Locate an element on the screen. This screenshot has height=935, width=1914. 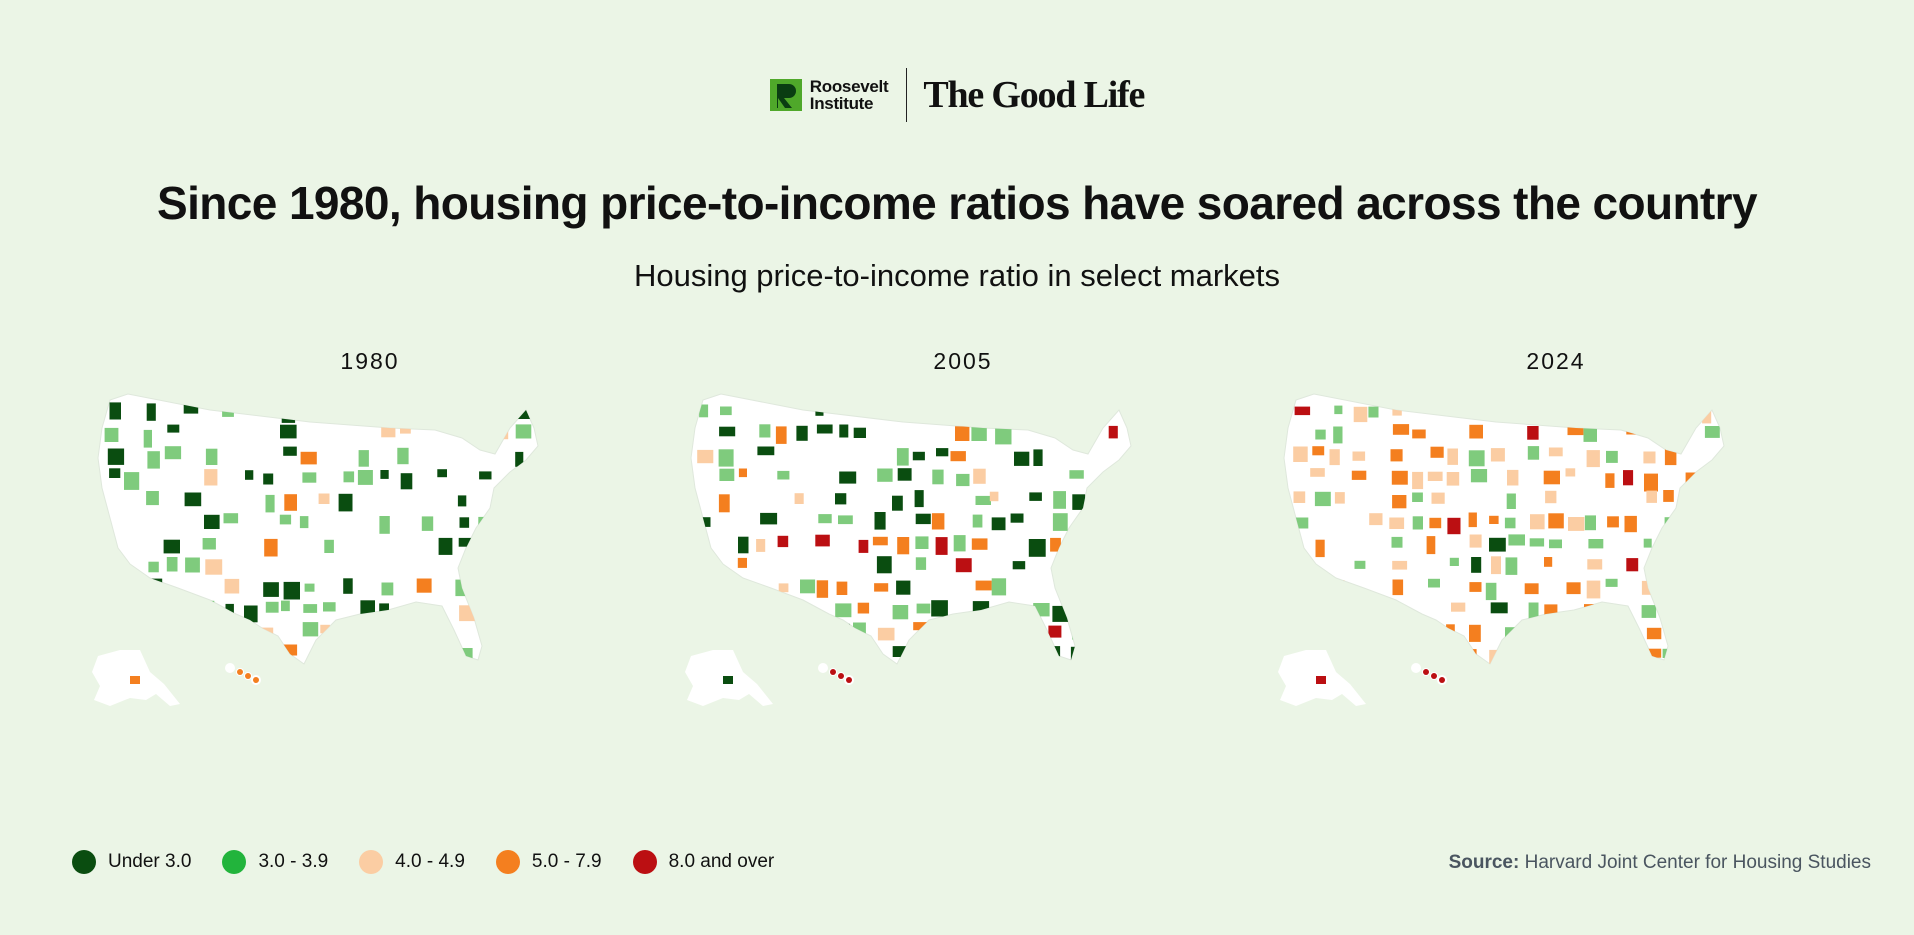
roosevelt-logo-icon is located at coordinates (785, 95).